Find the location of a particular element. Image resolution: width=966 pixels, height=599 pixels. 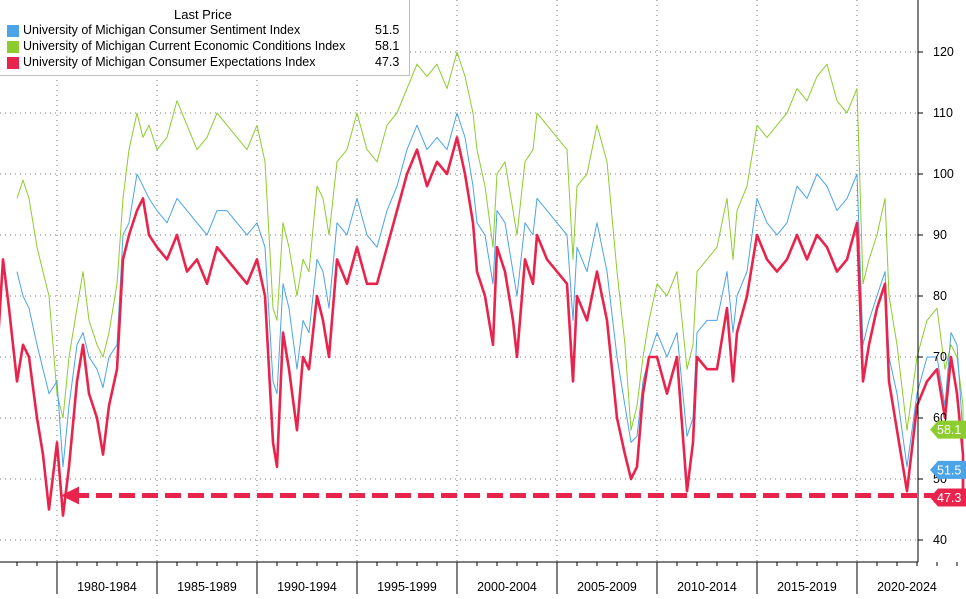

last-price-tag-text: 51.5 is located at coordinates (949, 470).